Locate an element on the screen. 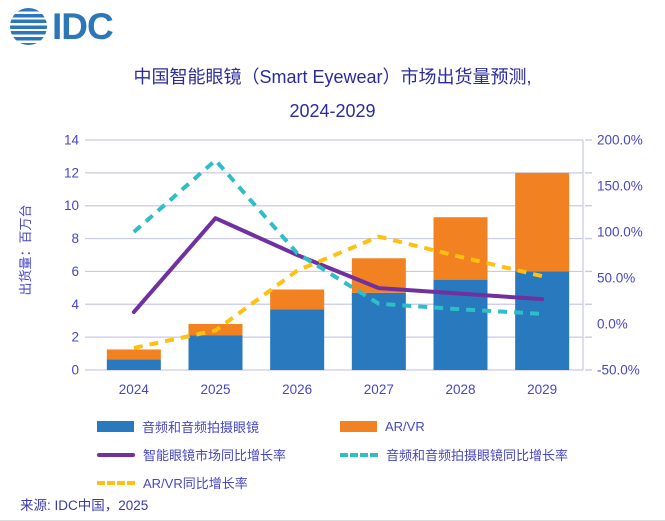 The width and height of the screenshot is (665, 521). legend-item-audio-glasses: 音频和音频拍摄眼镜 is located at coordinates (218, 426).